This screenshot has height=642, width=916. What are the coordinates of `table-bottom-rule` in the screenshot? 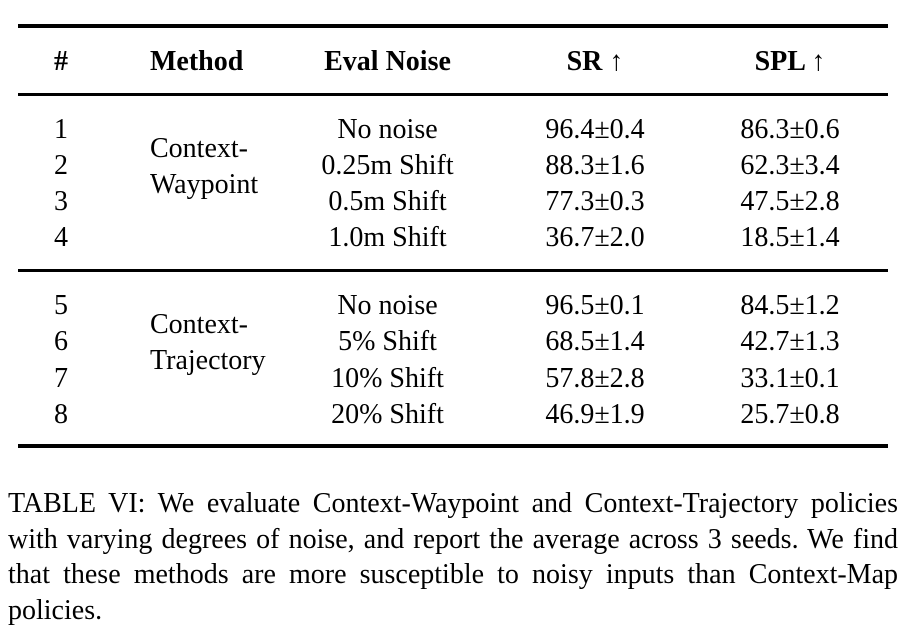 It's located at (453, 446).